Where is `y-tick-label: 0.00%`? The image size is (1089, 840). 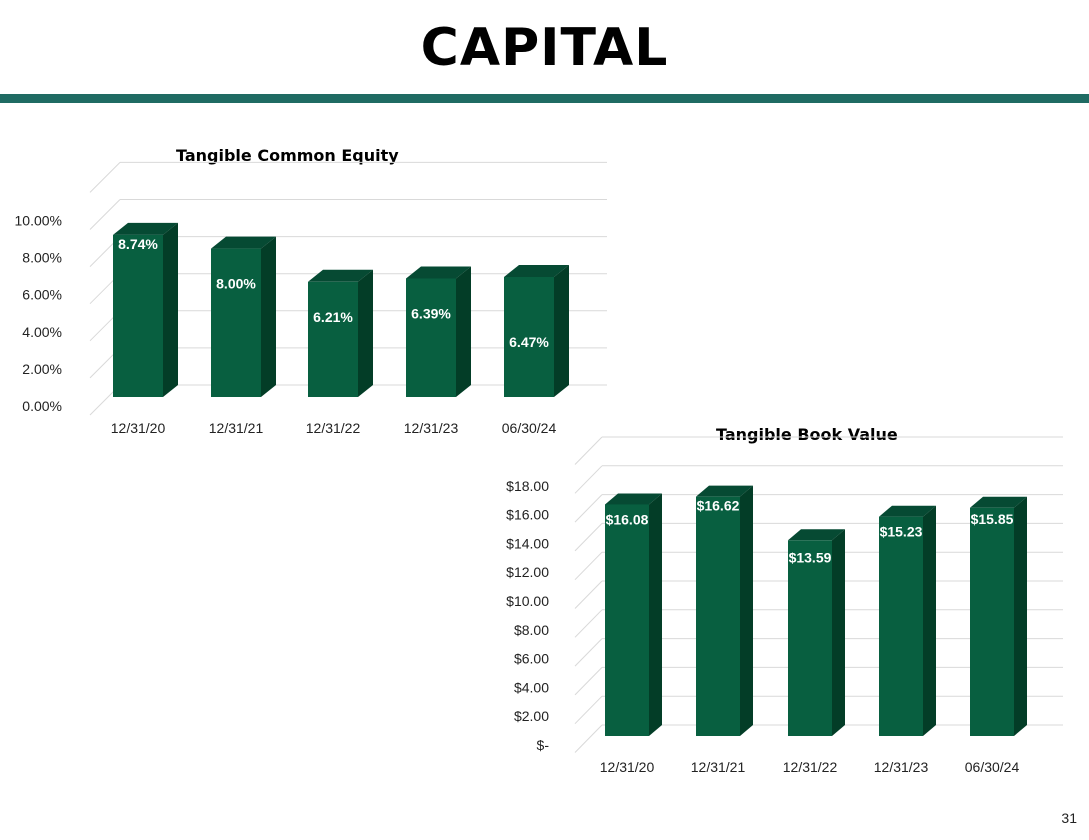
y-tick-label: 0.00% is located at coordinates (42, 406).